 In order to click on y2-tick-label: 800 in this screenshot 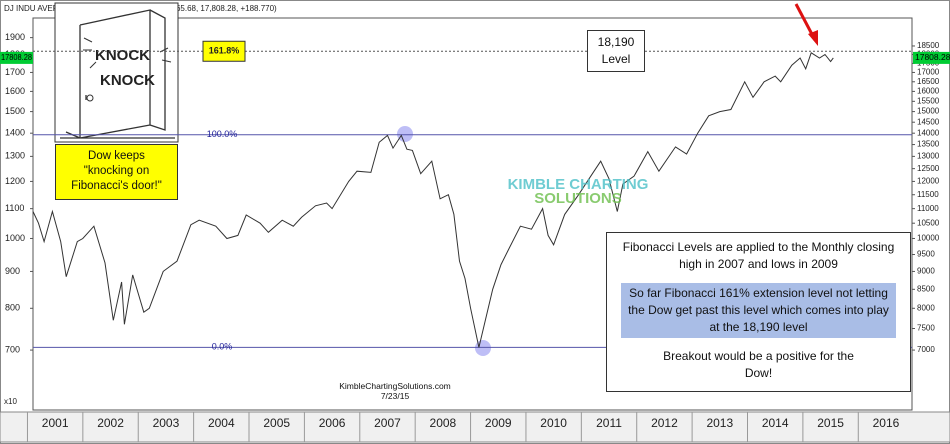, I will do `click(12, 308)`.